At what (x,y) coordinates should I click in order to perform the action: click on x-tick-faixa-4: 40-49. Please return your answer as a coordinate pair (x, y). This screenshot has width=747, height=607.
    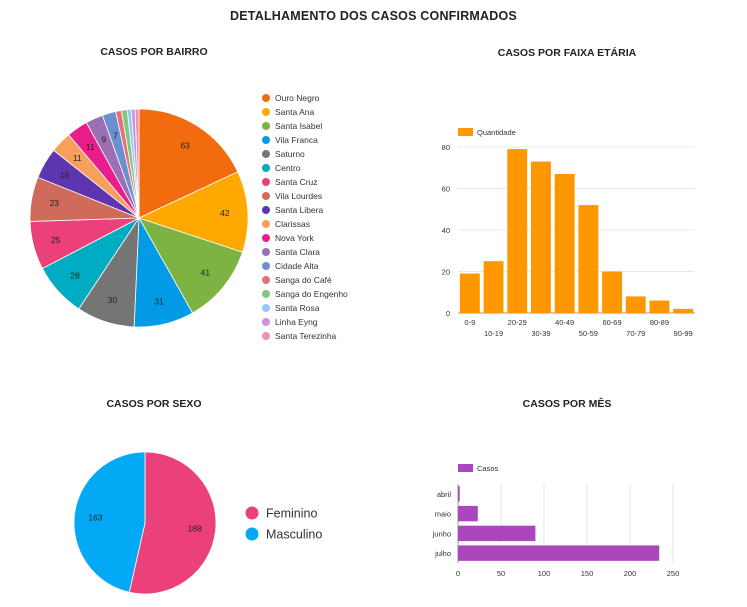
    Looking at the image, I should click on (564, 322).